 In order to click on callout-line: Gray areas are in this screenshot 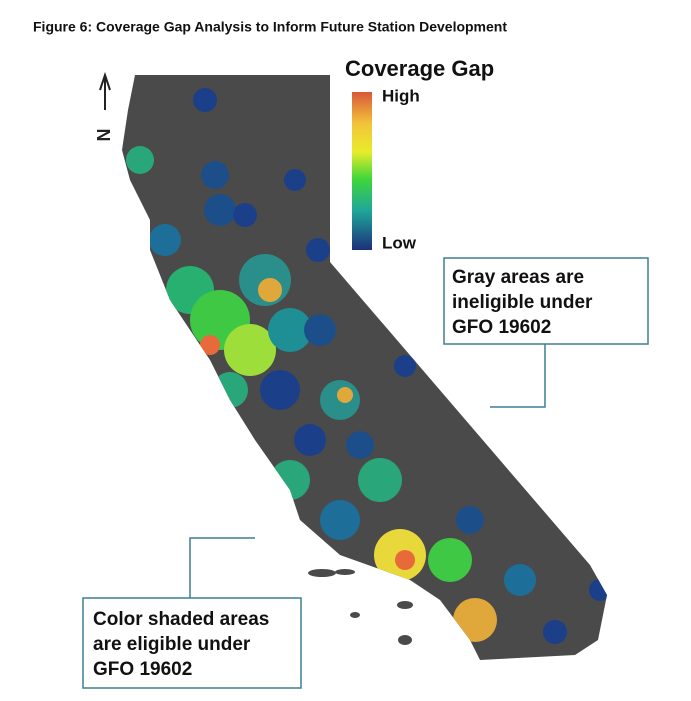, I will do `click(518, 277)`.